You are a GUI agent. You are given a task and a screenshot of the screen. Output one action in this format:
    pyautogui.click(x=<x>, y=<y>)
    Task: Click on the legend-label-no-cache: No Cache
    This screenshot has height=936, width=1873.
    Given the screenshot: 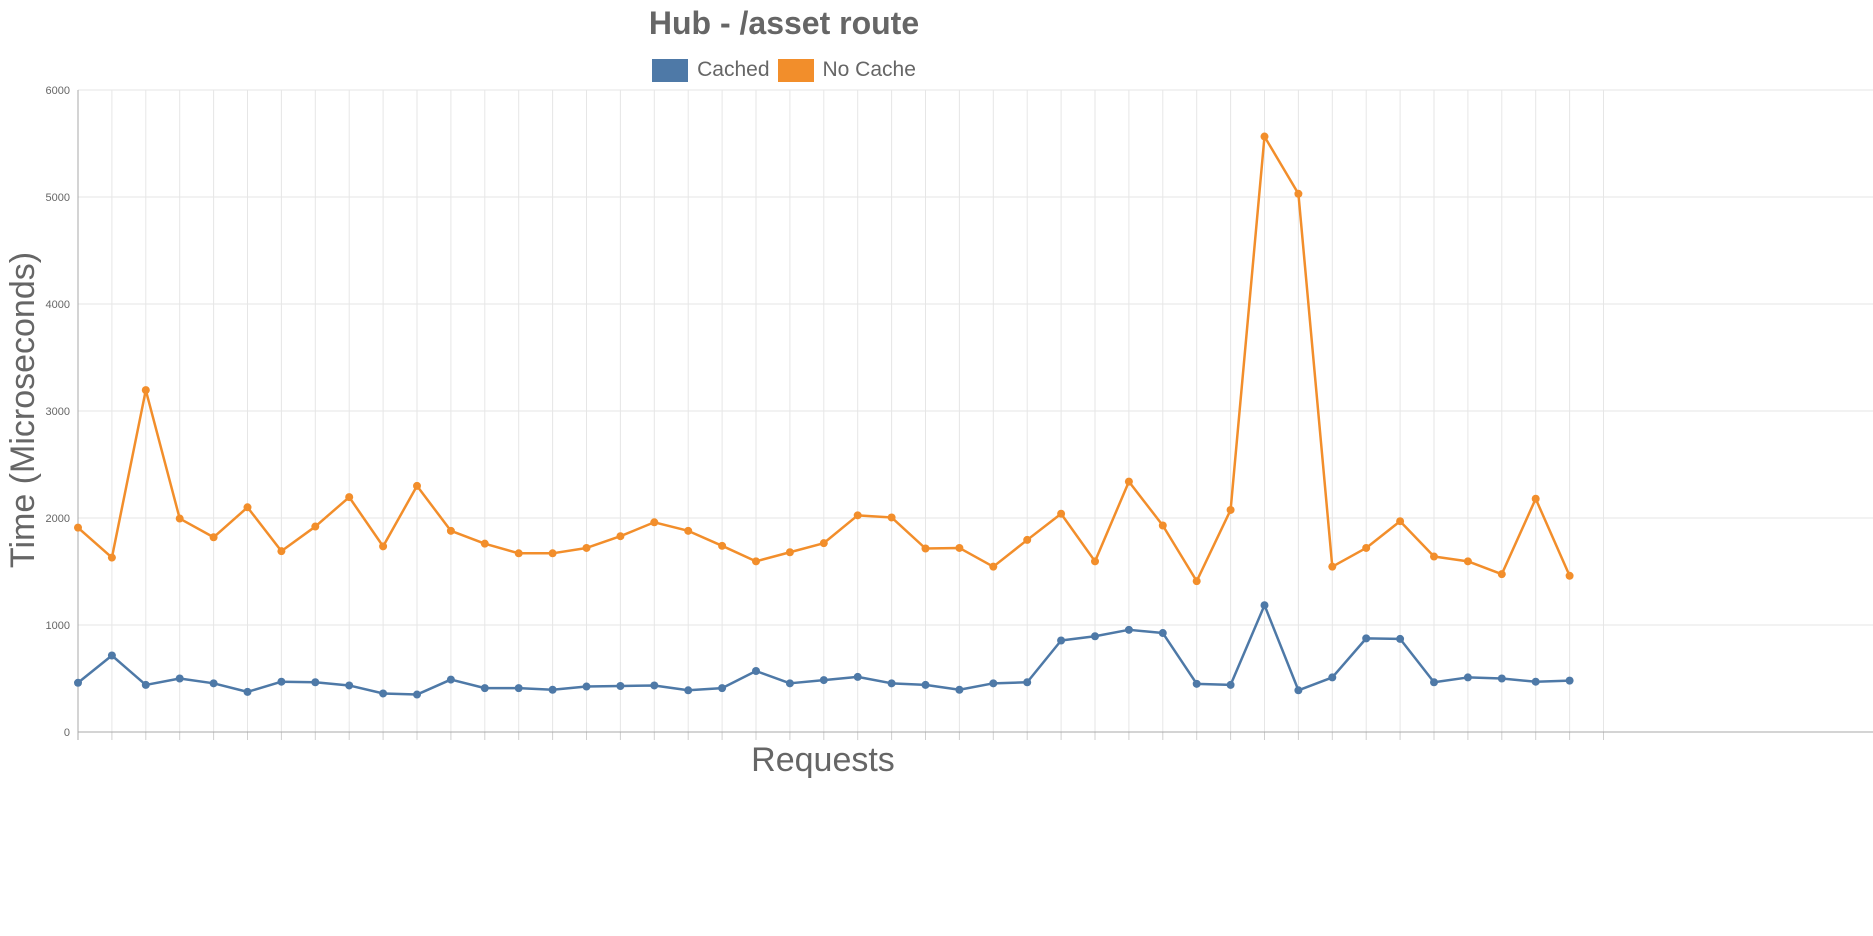 What is the action you would take?
    pyautogui.click(x=869, y=69)
    